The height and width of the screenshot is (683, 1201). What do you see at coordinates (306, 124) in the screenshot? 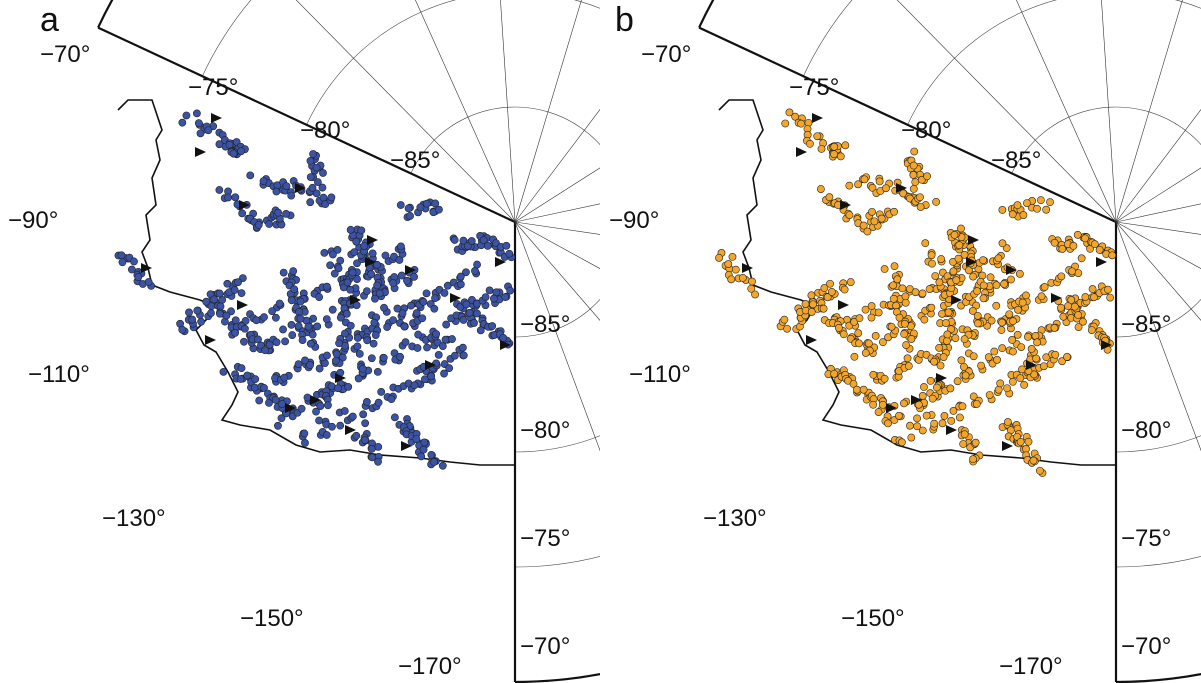
I see `map-frame-top-edge` at bounding box center [306, 124].